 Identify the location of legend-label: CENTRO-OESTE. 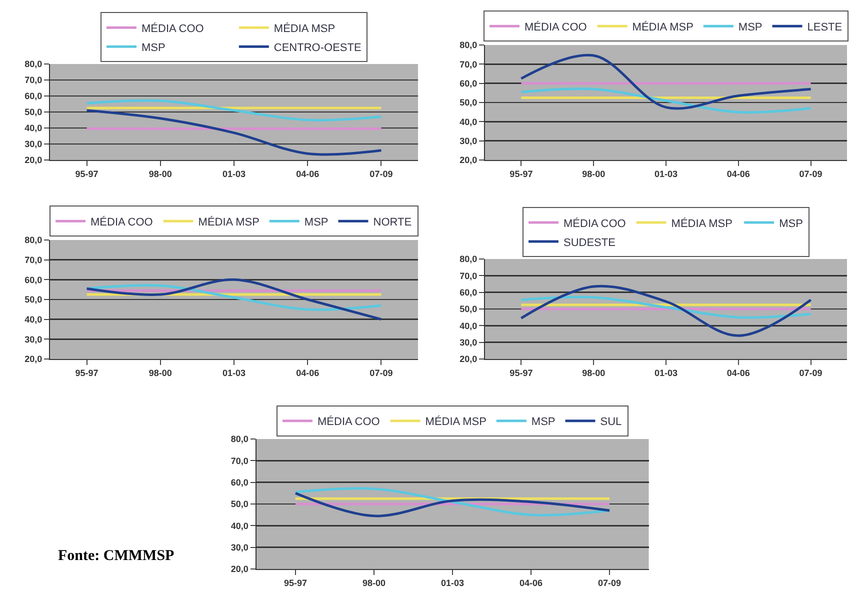
(318, 48).